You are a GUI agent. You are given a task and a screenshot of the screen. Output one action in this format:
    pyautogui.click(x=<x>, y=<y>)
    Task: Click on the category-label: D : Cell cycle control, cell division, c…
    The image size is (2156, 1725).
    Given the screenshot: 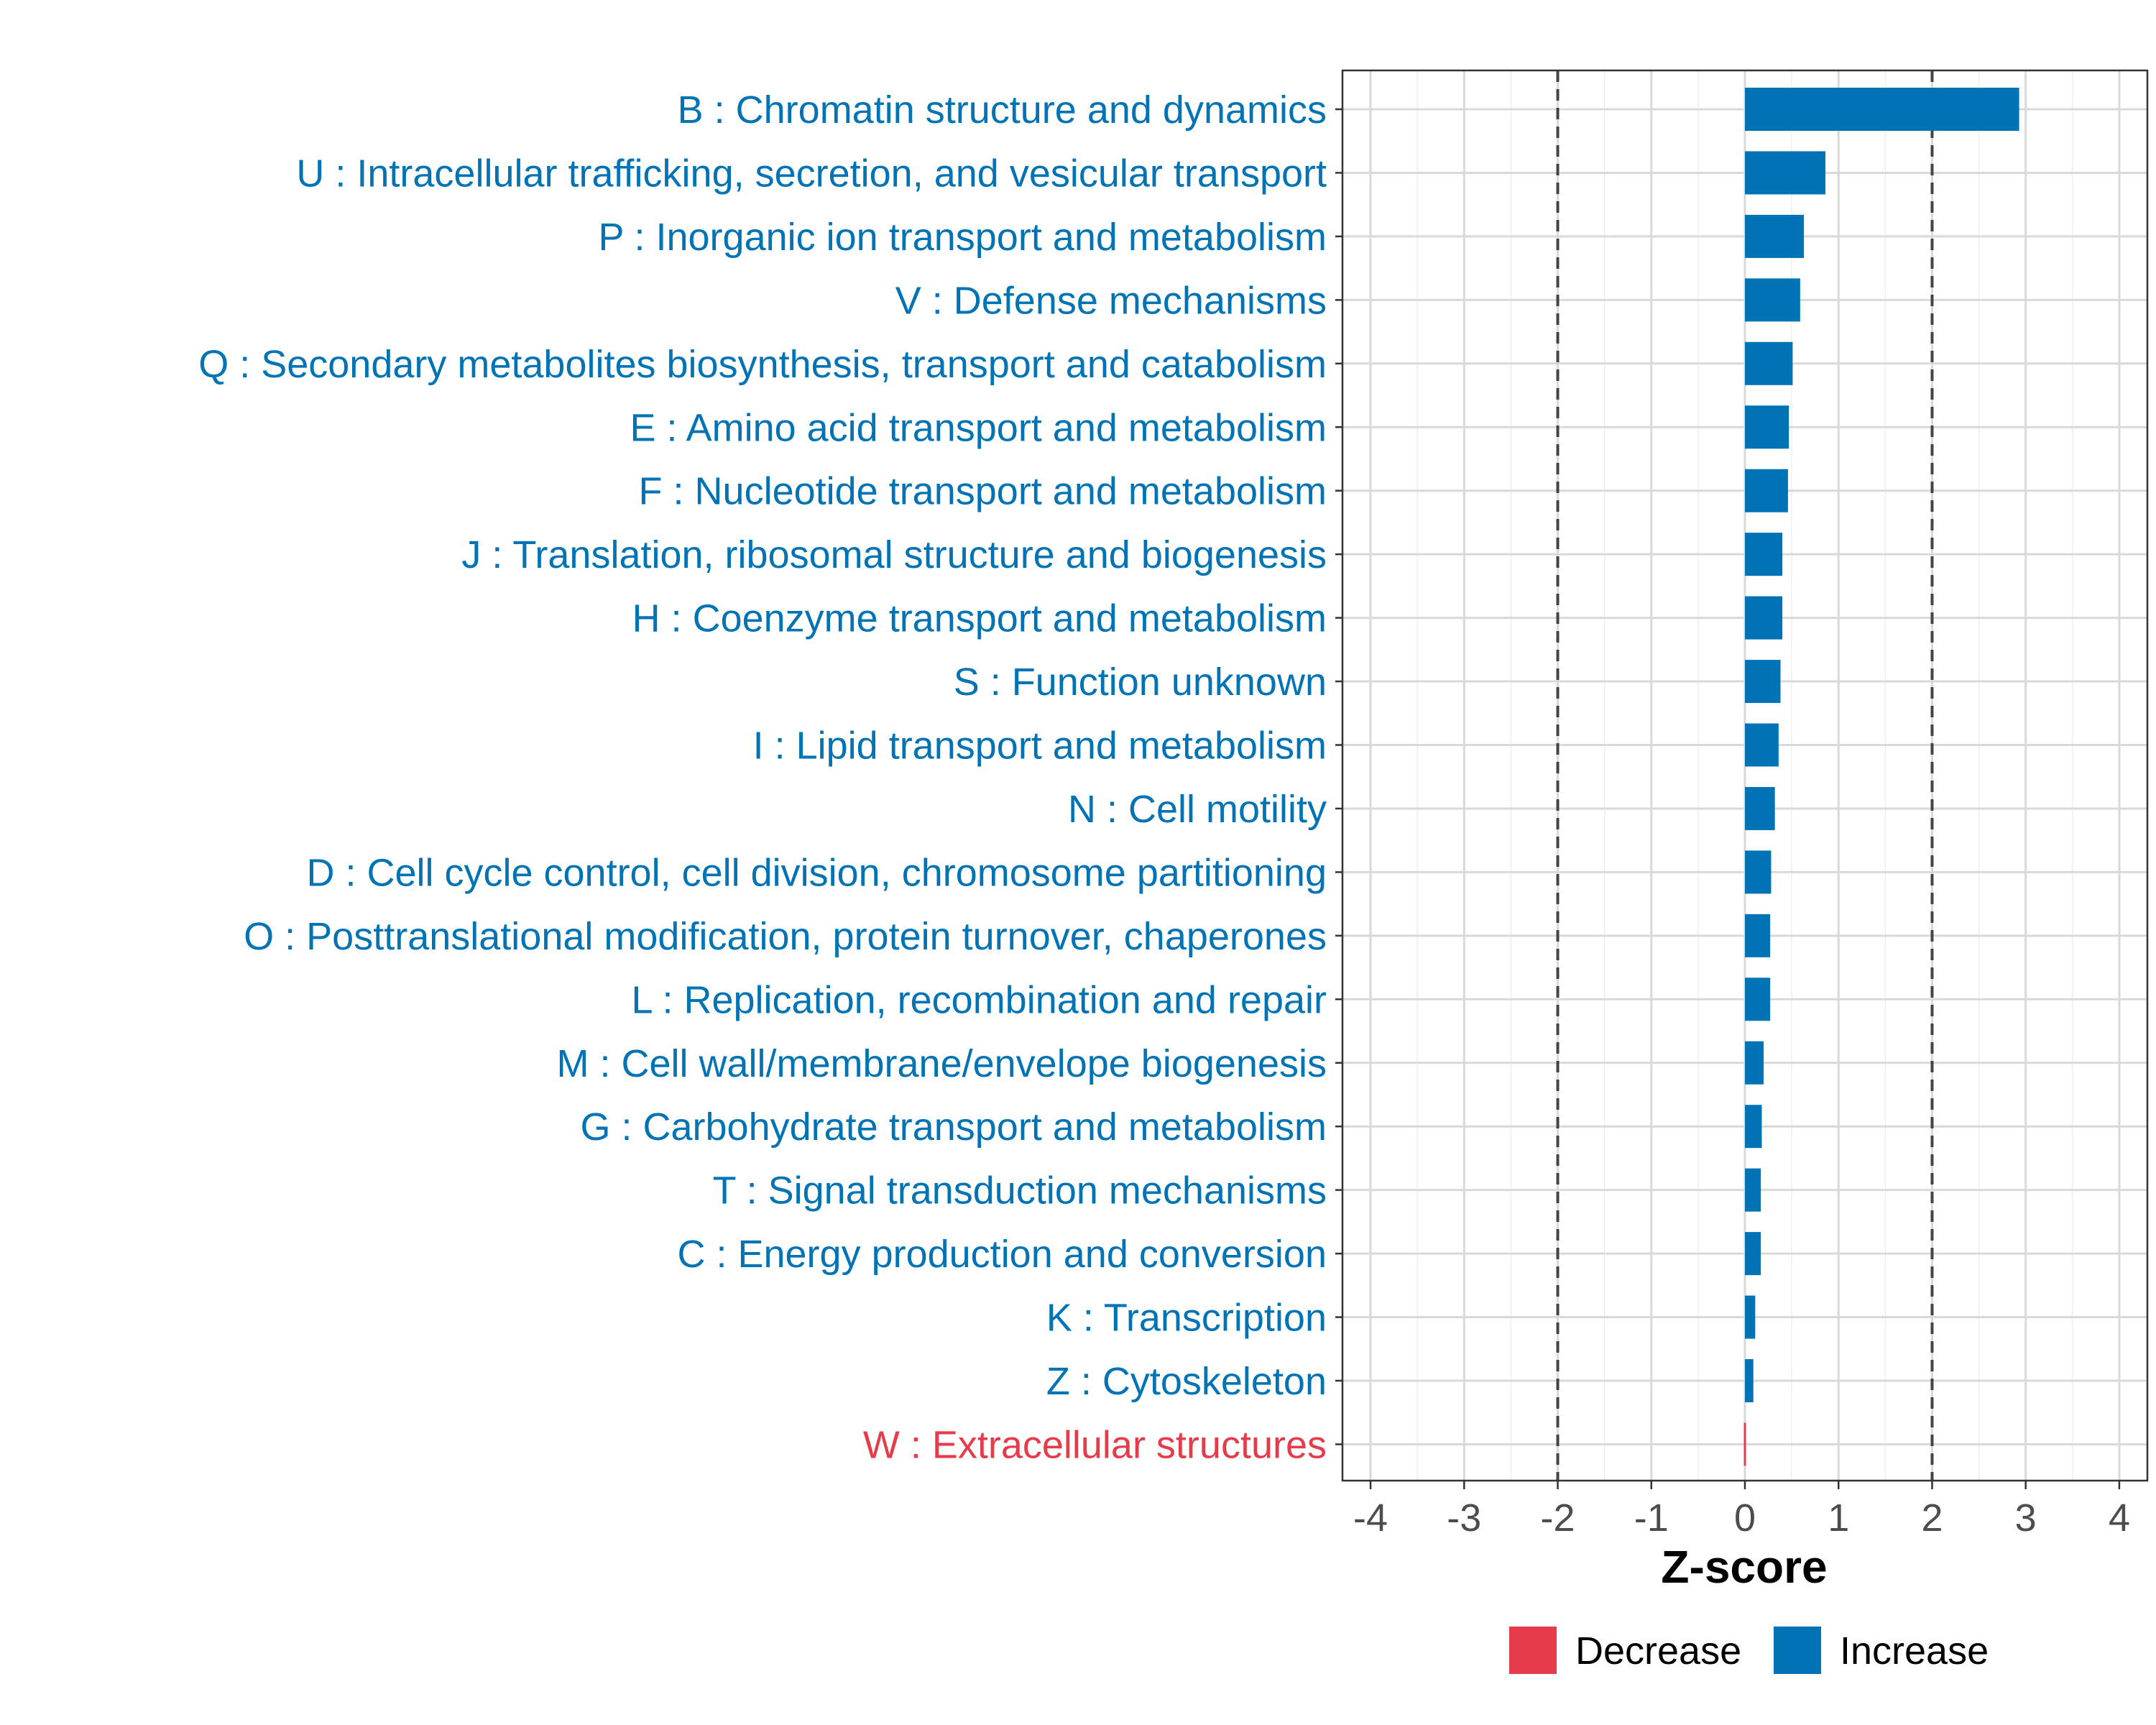 What is the action you would take?
    pyautogui.click(x=817, y=872)
    